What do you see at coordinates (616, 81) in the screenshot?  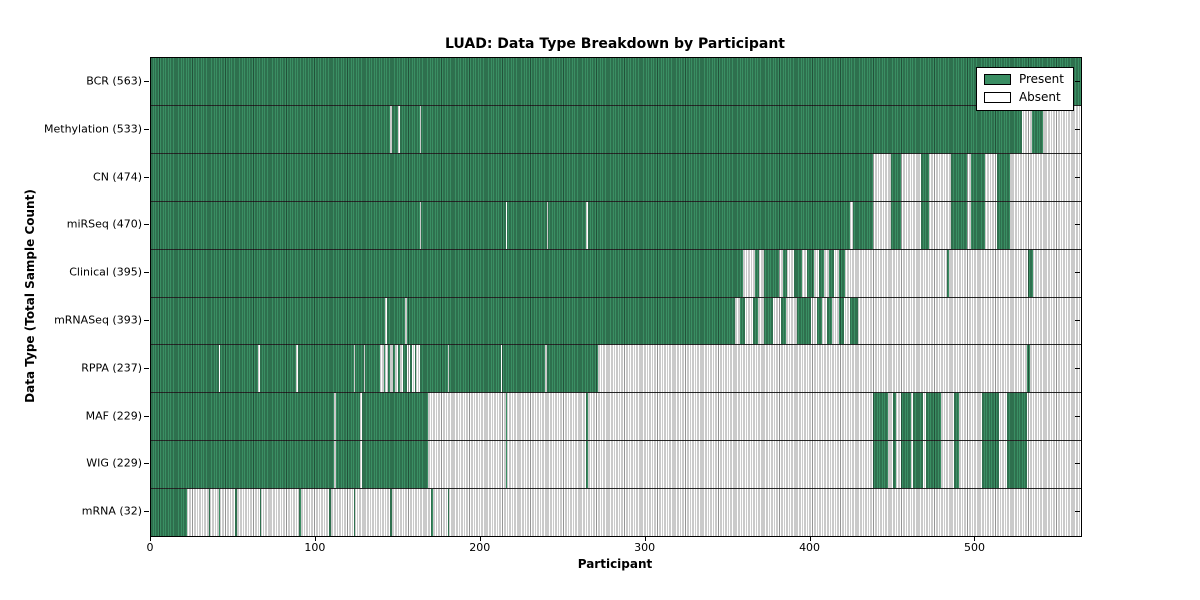 I see `row-BCR` at bounding box center [616, 81].